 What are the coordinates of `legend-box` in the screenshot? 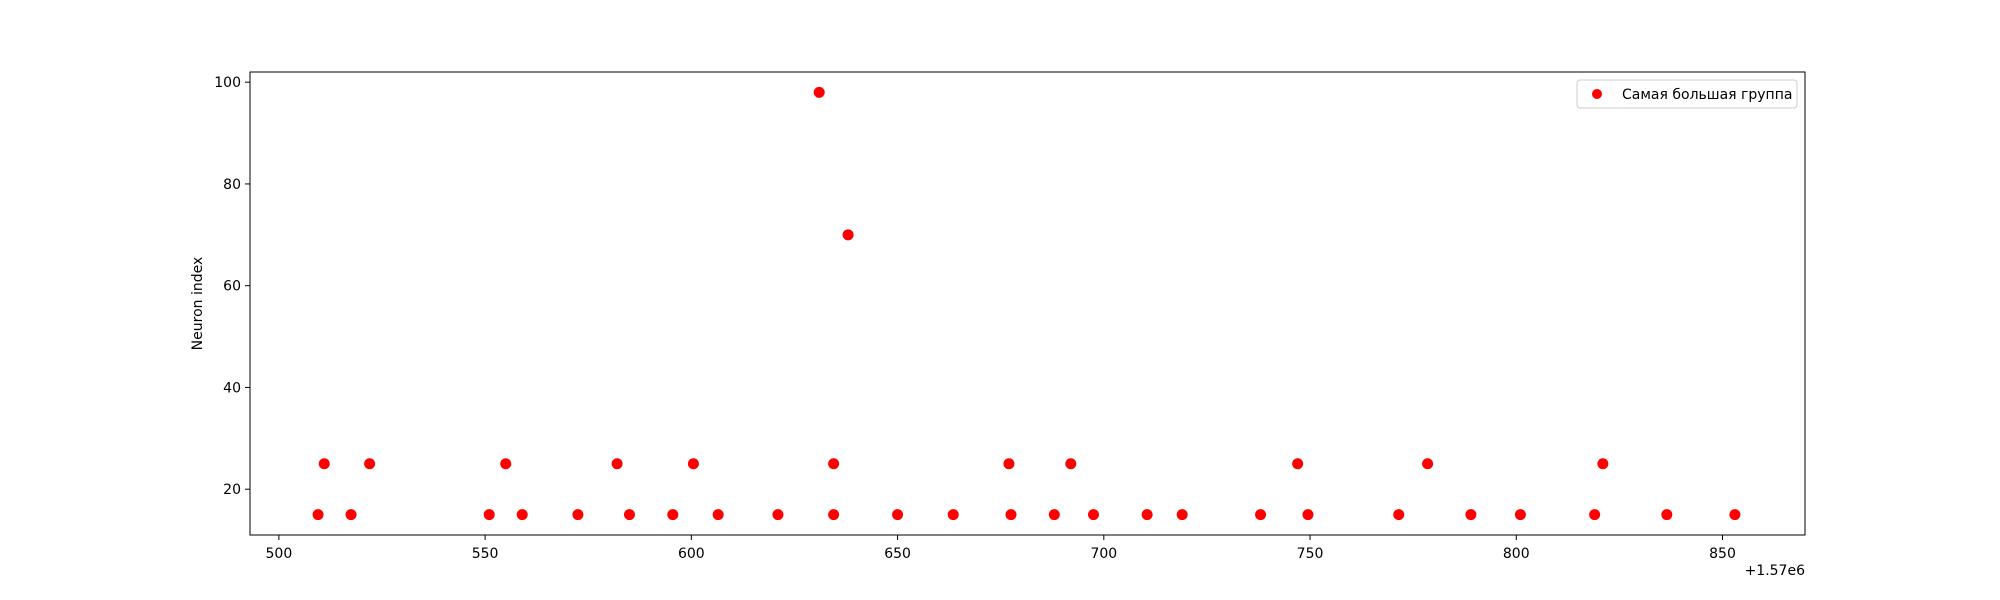 It's located at (1687, 94).